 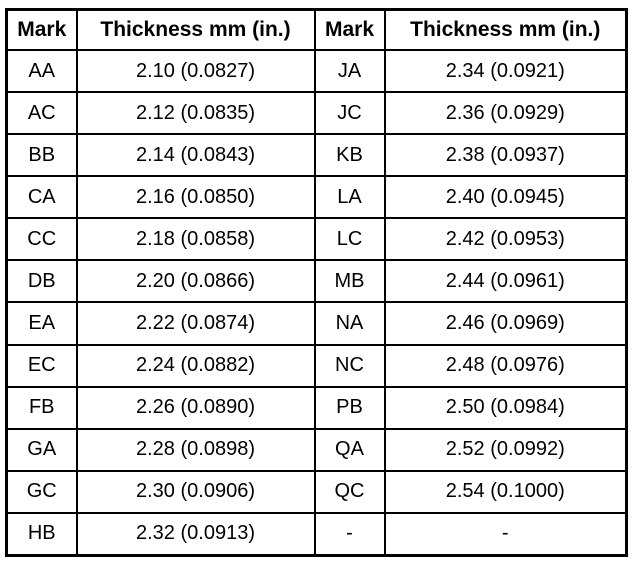 I want to click on thickness-cell: 2.10 (0.0827), so click(x=195, y=71).